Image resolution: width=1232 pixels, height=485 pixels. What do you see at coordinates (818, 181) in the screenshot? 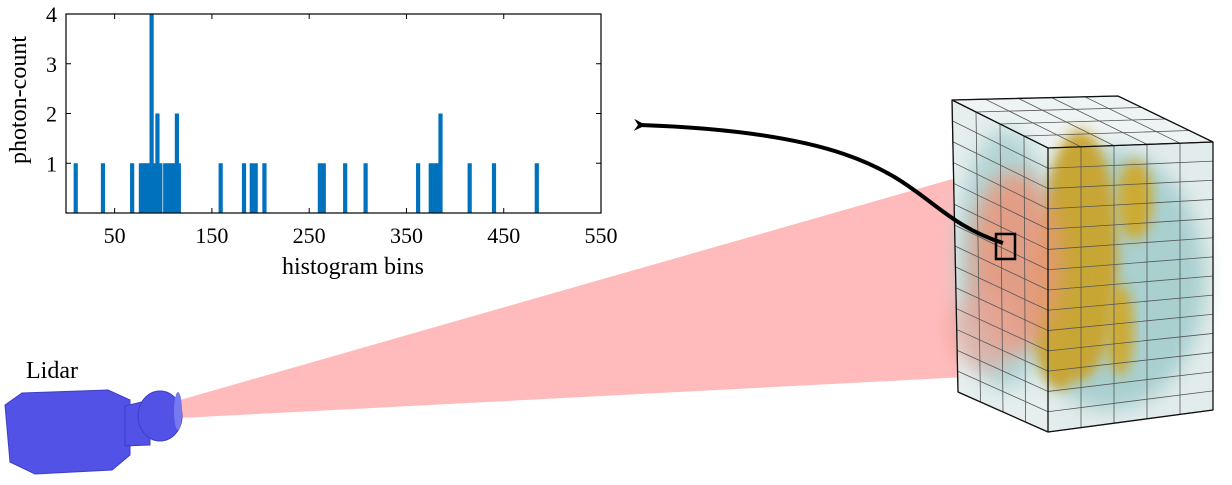
I see `pixel-to-histogram-arrow` at bounding box center [818, 181].